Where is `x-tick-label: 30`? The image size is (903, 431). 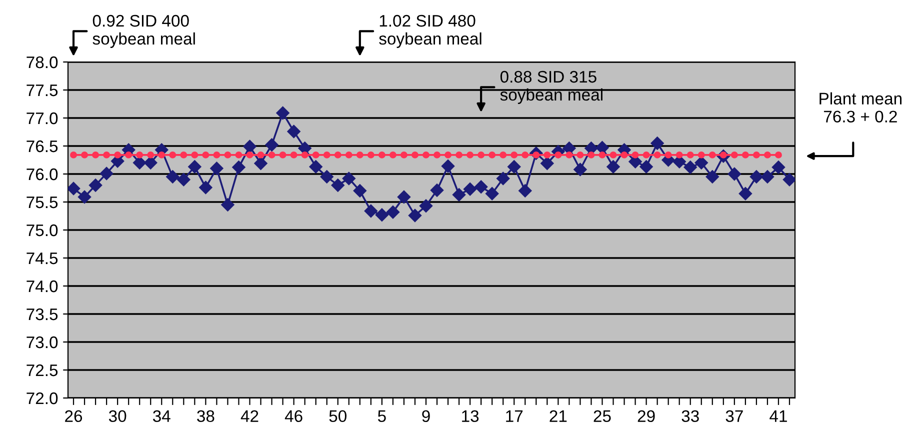 x-tick-label: 30 is located at coordinates (117, 416).